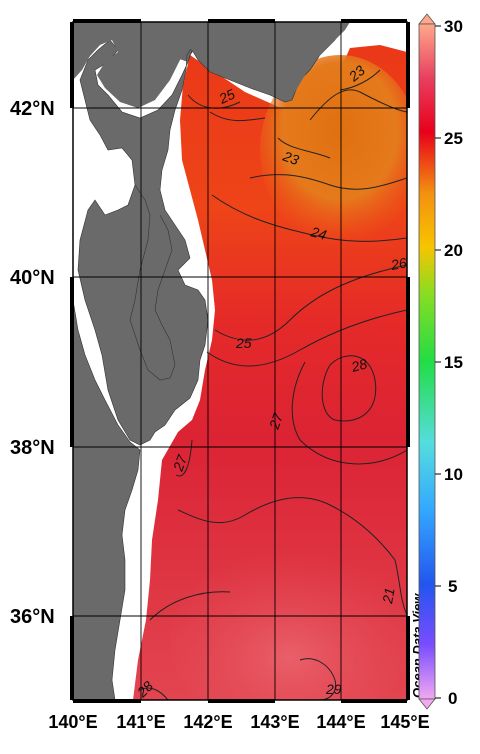 The image size is (480, 754). What do you see at coordinates (359, 365) in the screenshot?
I see `contour-label: 28` at bounding box center [359, 365].